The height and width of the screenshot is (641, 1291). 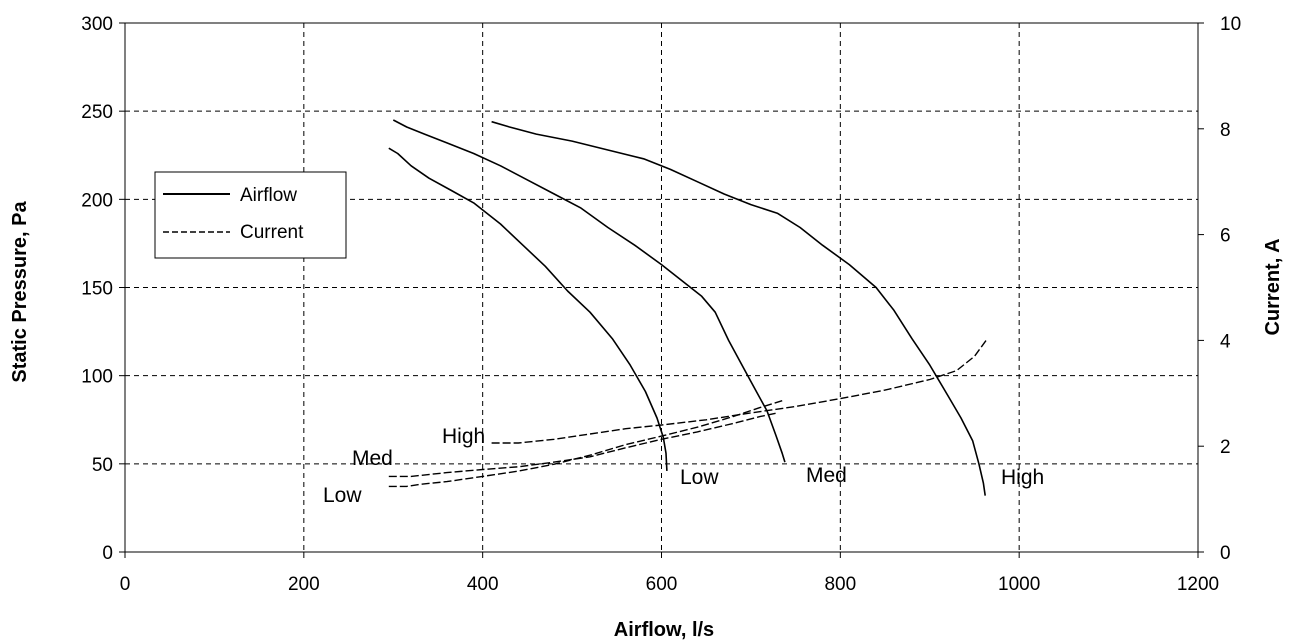 I want to click on y-left-tick-label: 300, so click(x=97, y=24).